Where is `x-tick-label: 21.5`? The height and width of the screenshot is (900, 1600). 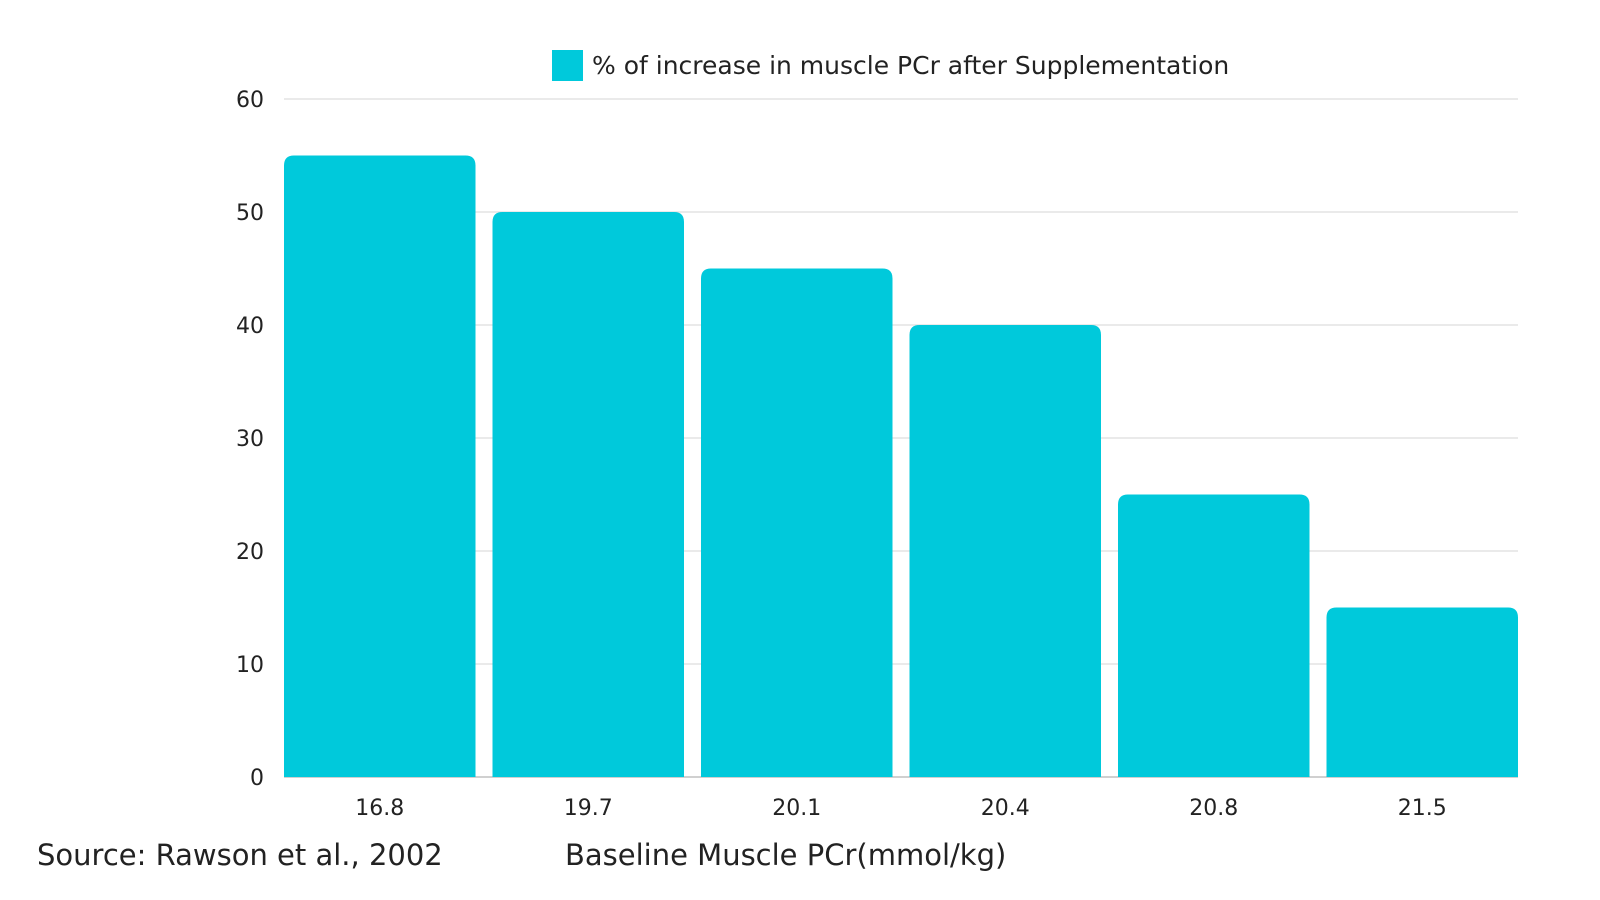
x-tick-label: 21.5 is located at coordinates (1422, 808).